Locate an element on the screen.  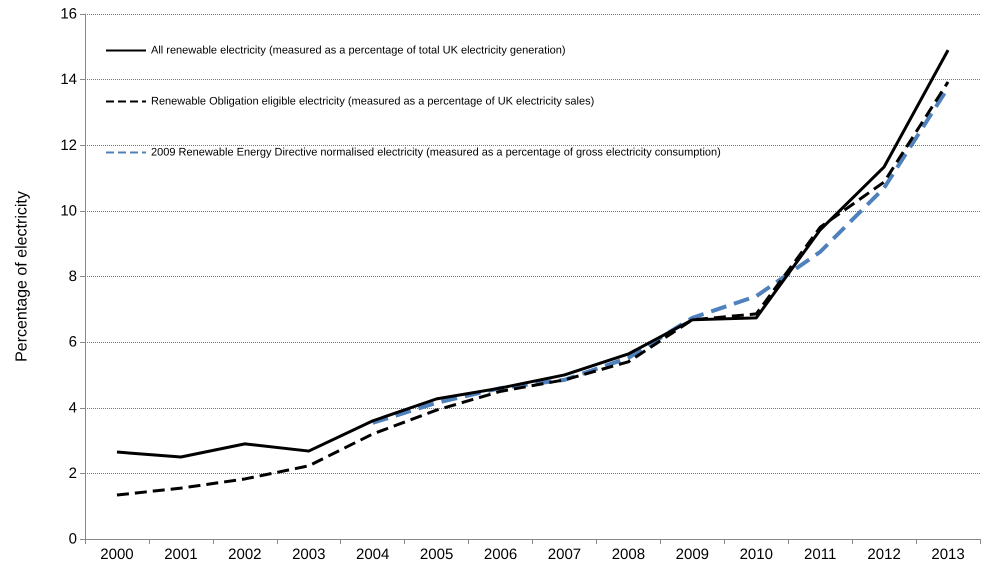
x-tick-label: 2003 is located at coordinates (309, 554).